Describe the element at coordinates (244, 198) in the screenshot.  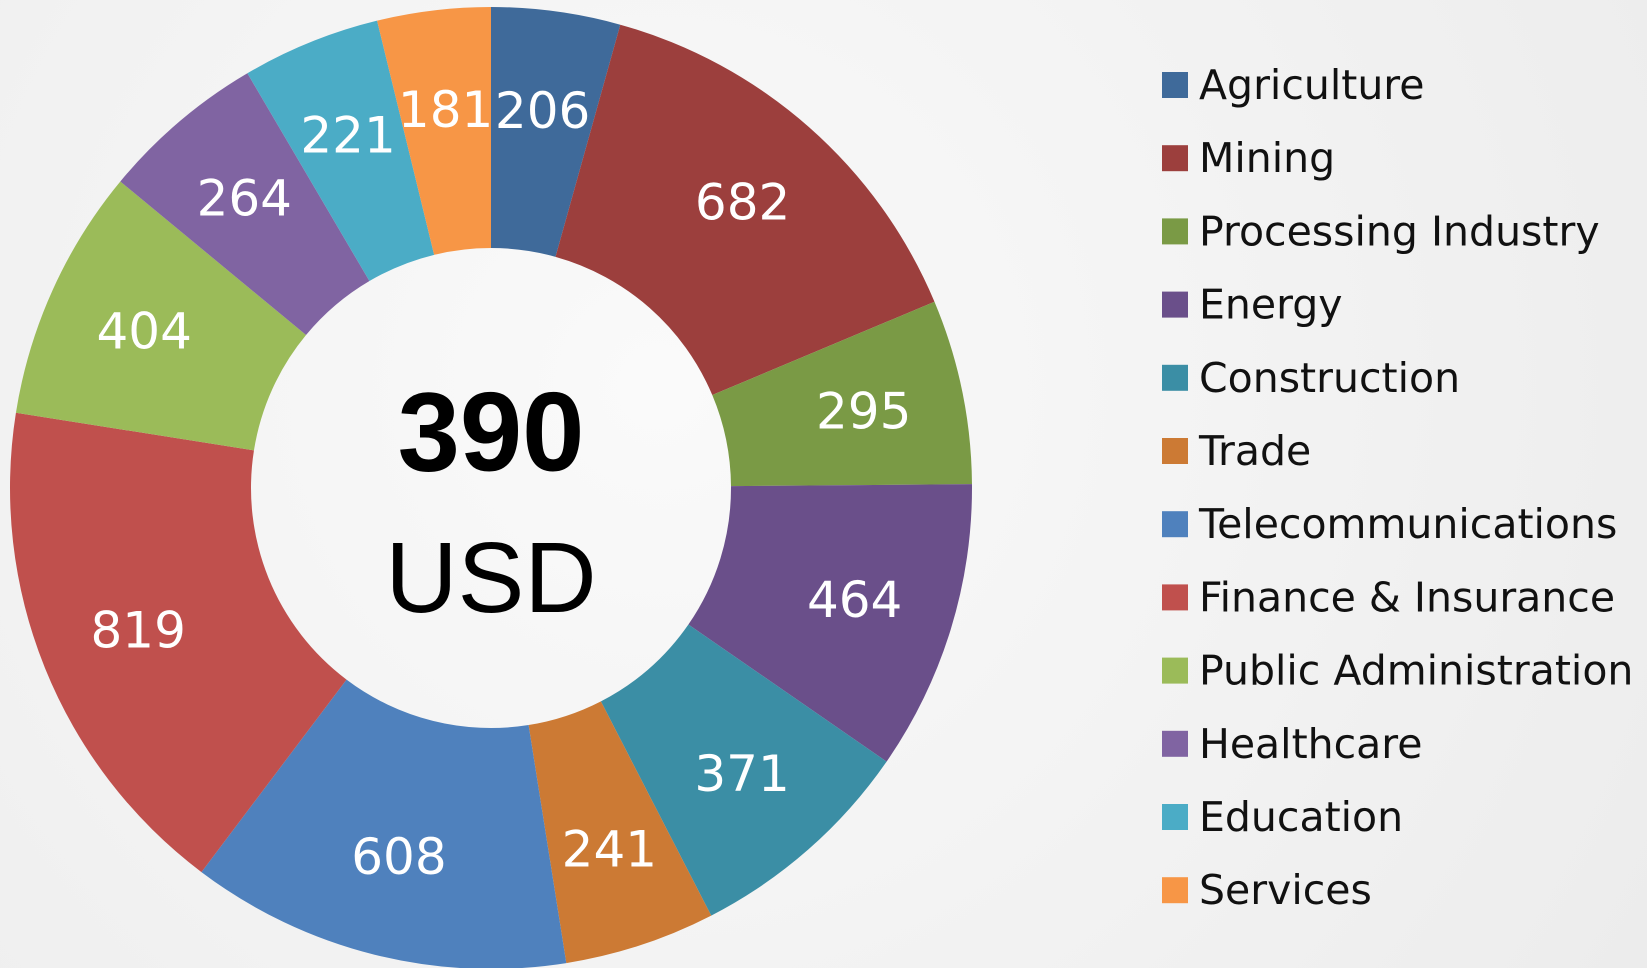
I see `data-label: 264` at that location.